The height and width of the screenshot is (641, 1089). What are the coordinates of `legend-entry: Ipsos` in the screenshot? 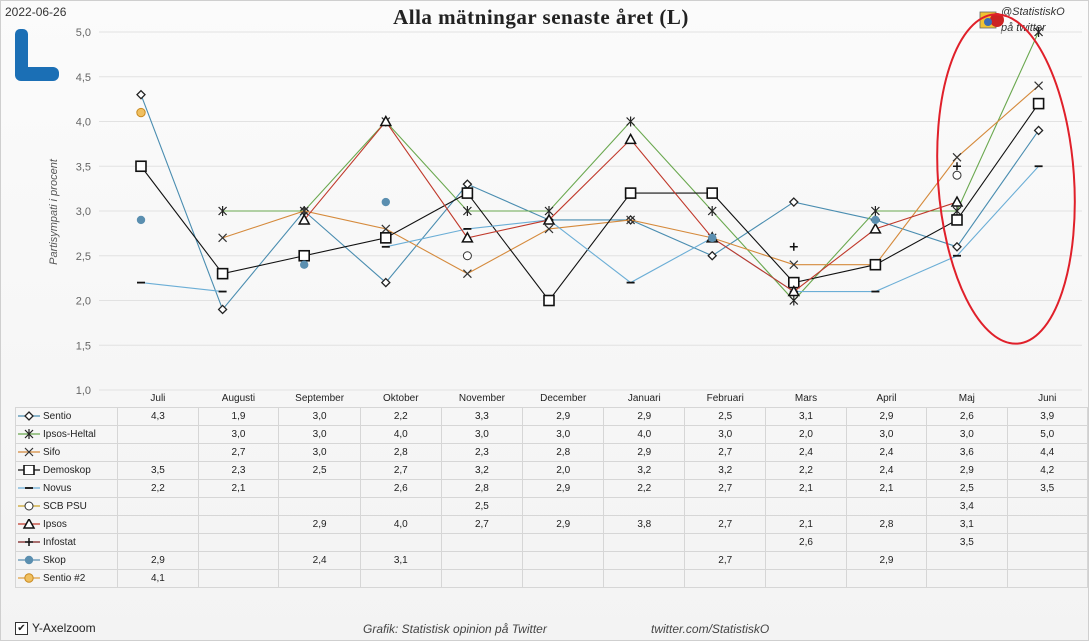 It's located at (66, 524).